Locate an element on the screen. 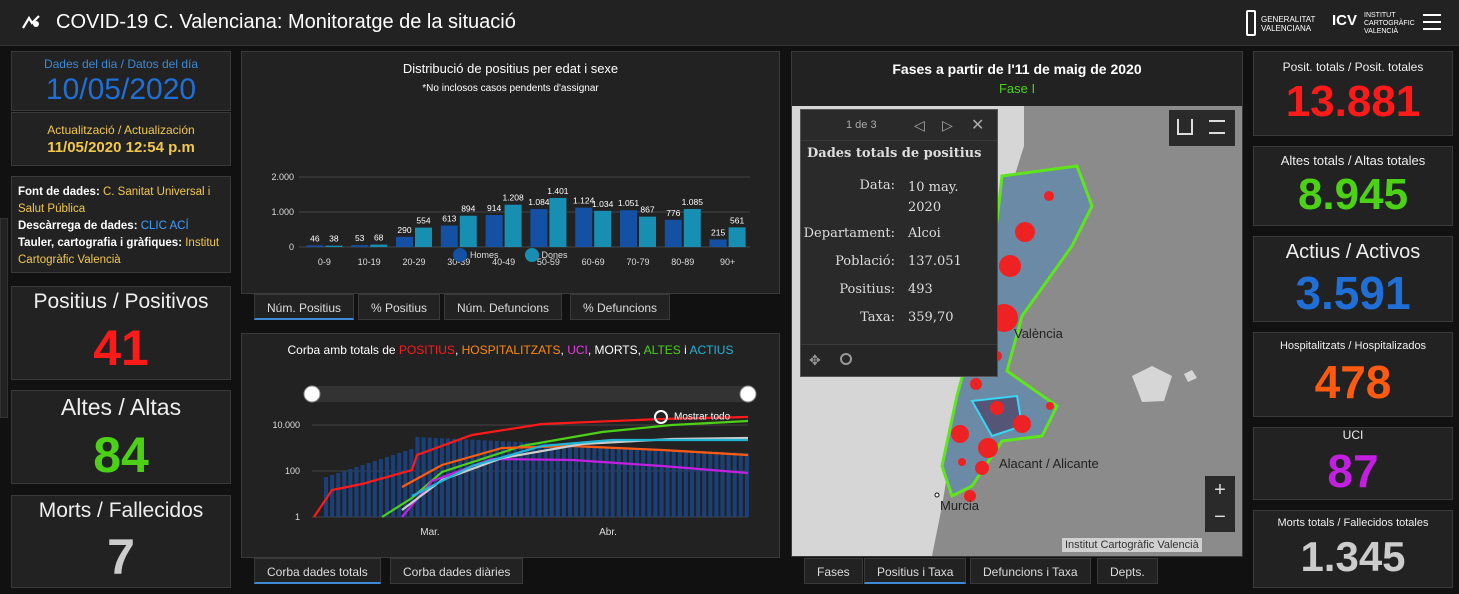  map-label-valencia: València is located at coordinates (1038, 333).